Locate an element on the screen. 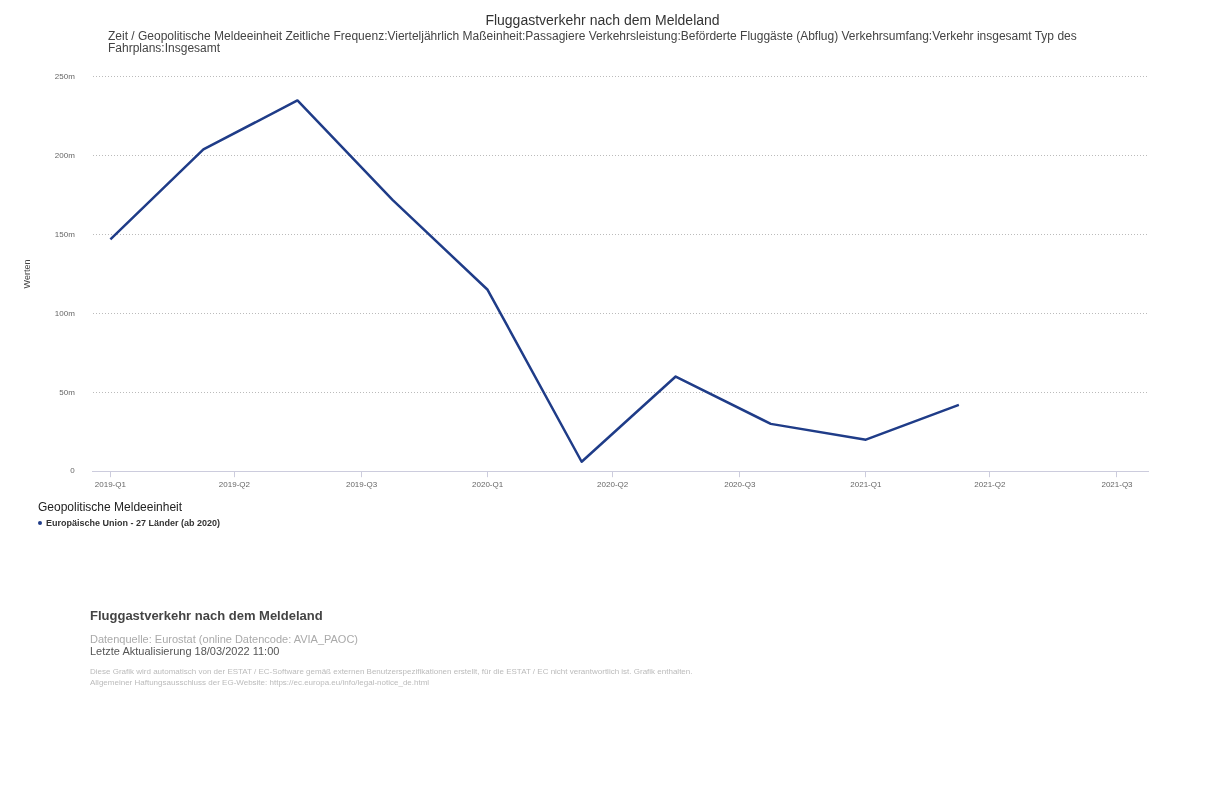  x-tick-label: 2019-Q1 is located at coordinates (110, 485).